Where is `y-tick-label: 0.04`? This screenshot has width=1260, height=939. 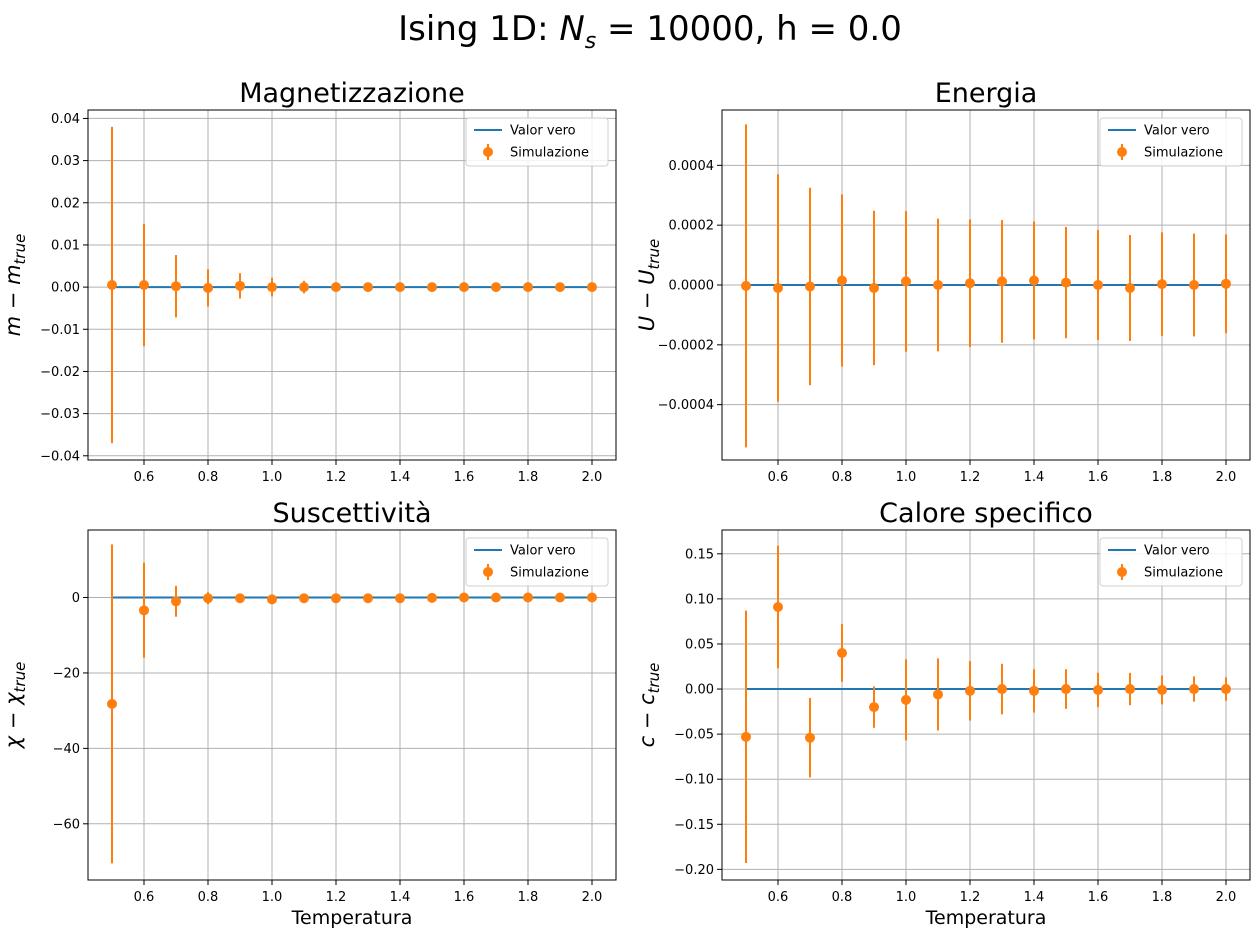 y-tick-label: 0.04 is located at coordinates (65, 119).